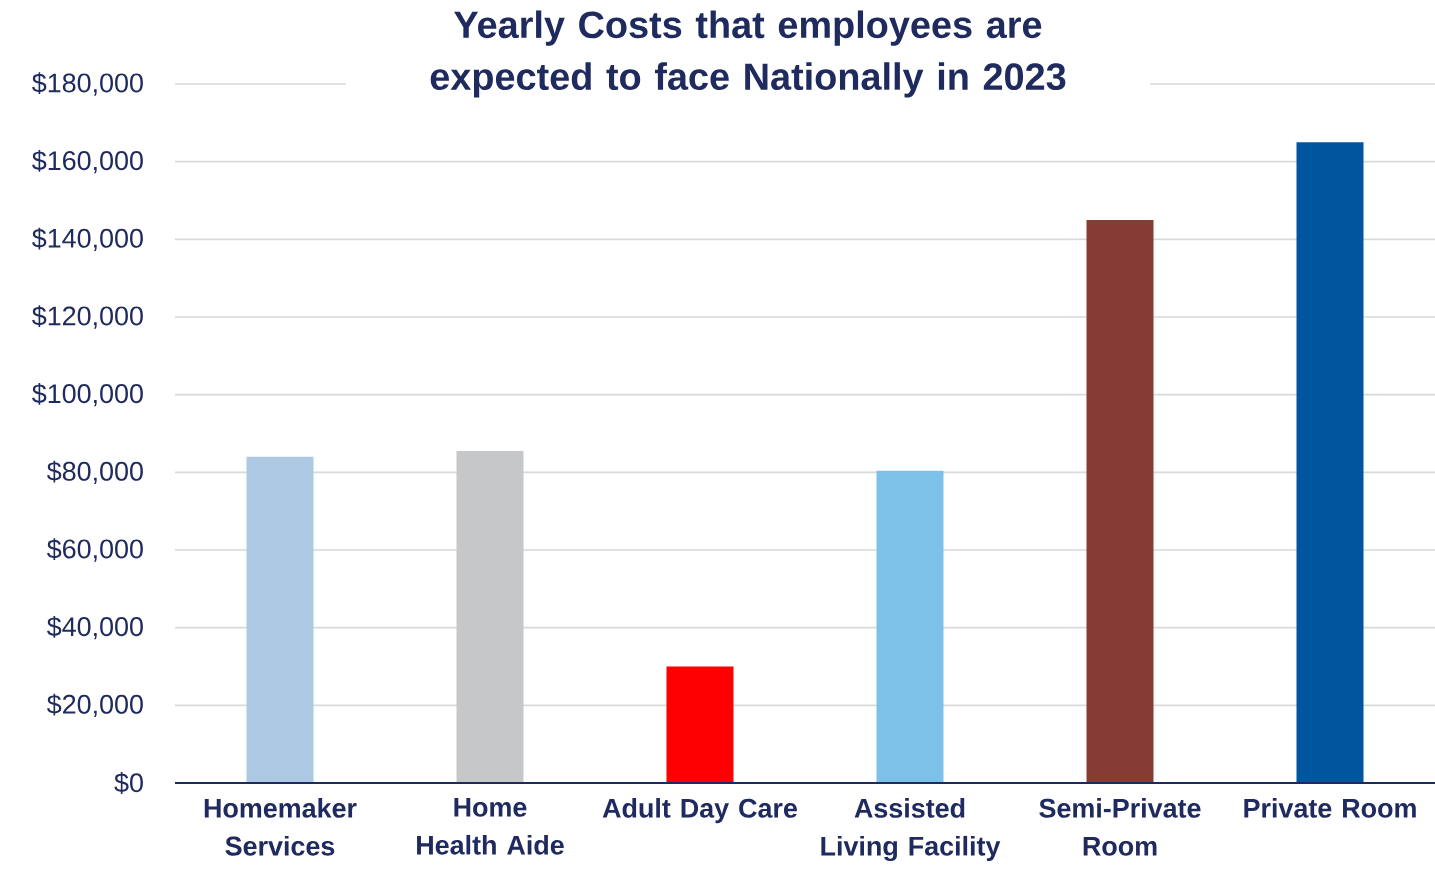 The width and height of the screenshot is (1435, 886). What do you see at coordinates (87, 317) in the screenshot?
I see `y-tick-label: $120,000` at bounding box center [87, 317].